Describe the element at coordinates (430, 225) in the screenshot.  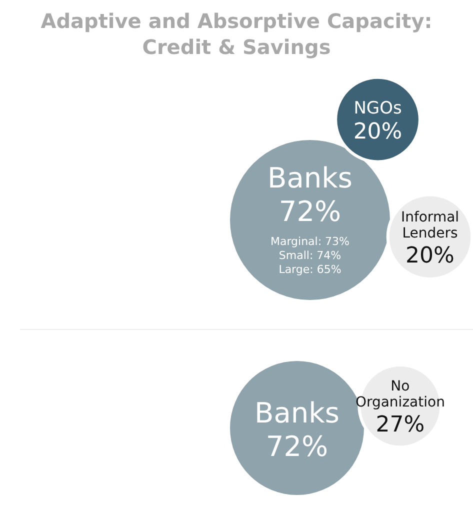
I see `category-label: Informal Lenders` at that location.